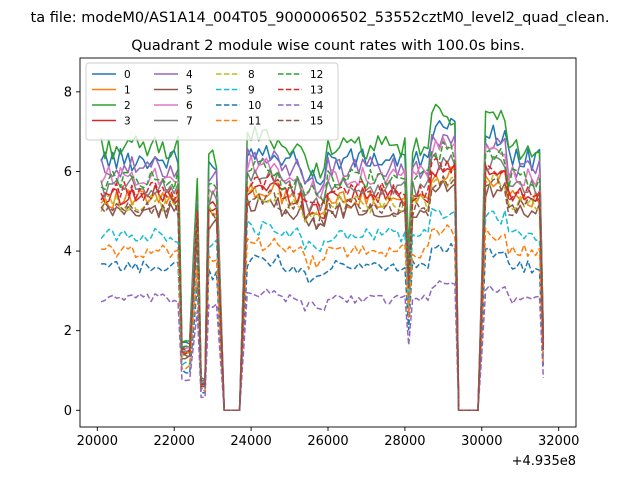  I want to click on legend-label-7: 7, so click(189, 122).